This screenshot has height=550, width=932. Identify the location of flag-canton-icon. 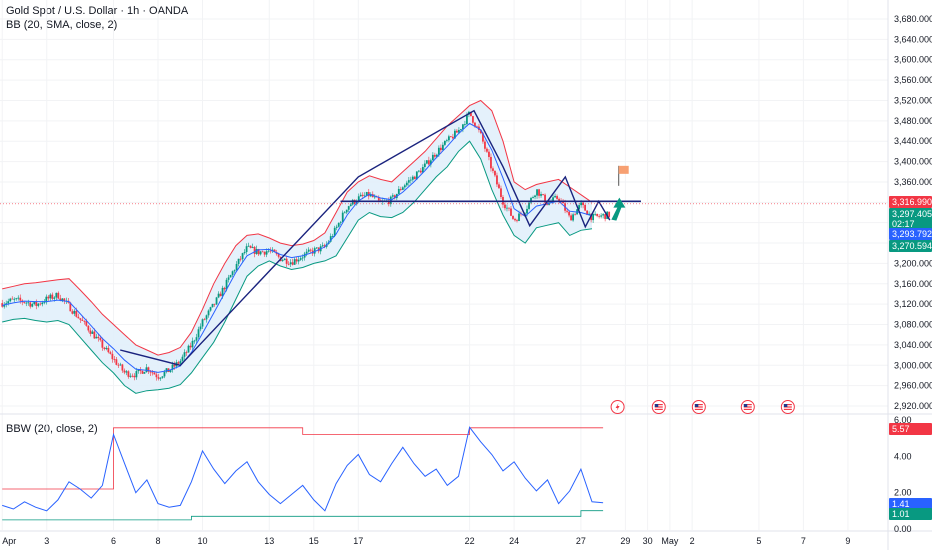
(745, 405).